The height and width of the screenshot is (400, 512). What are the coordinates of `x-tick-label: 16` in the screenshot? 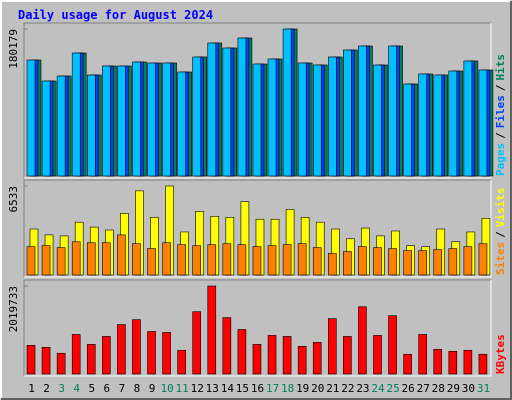 It's located at (257, 388).